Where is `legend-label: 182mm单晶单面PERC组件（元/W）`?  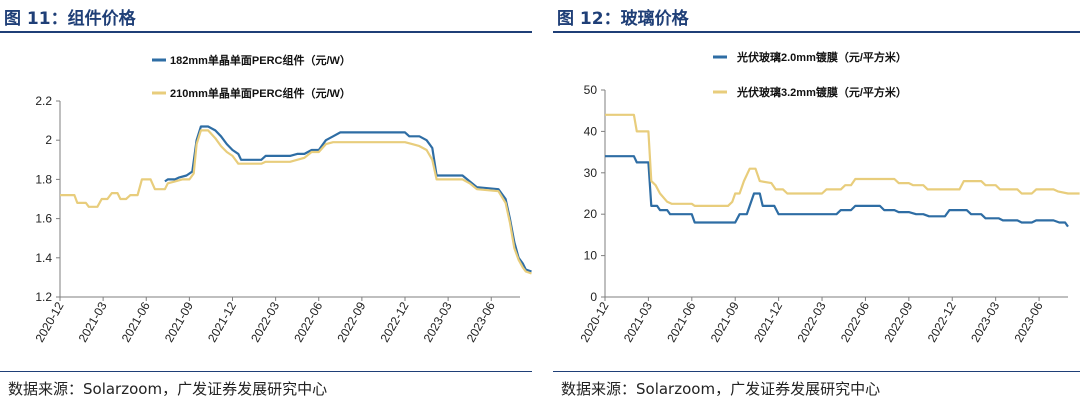 legend-label: 182mm单晶单面PERC组件（元/W） is located at coordinates (260, 60).